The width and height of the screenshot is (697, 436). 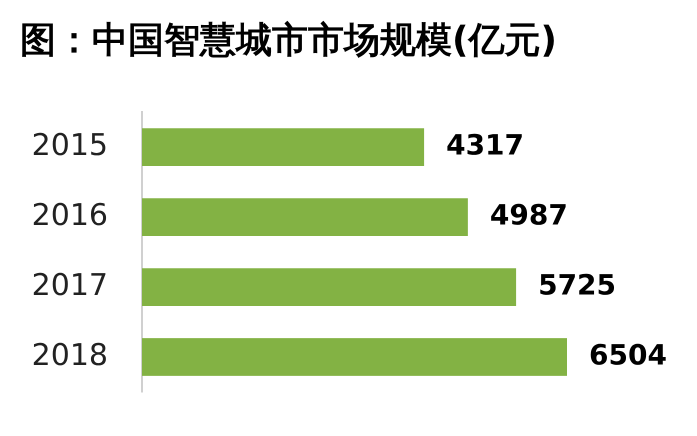 I want to click on y-tick-label: 2015, so click(x=70, y=145).